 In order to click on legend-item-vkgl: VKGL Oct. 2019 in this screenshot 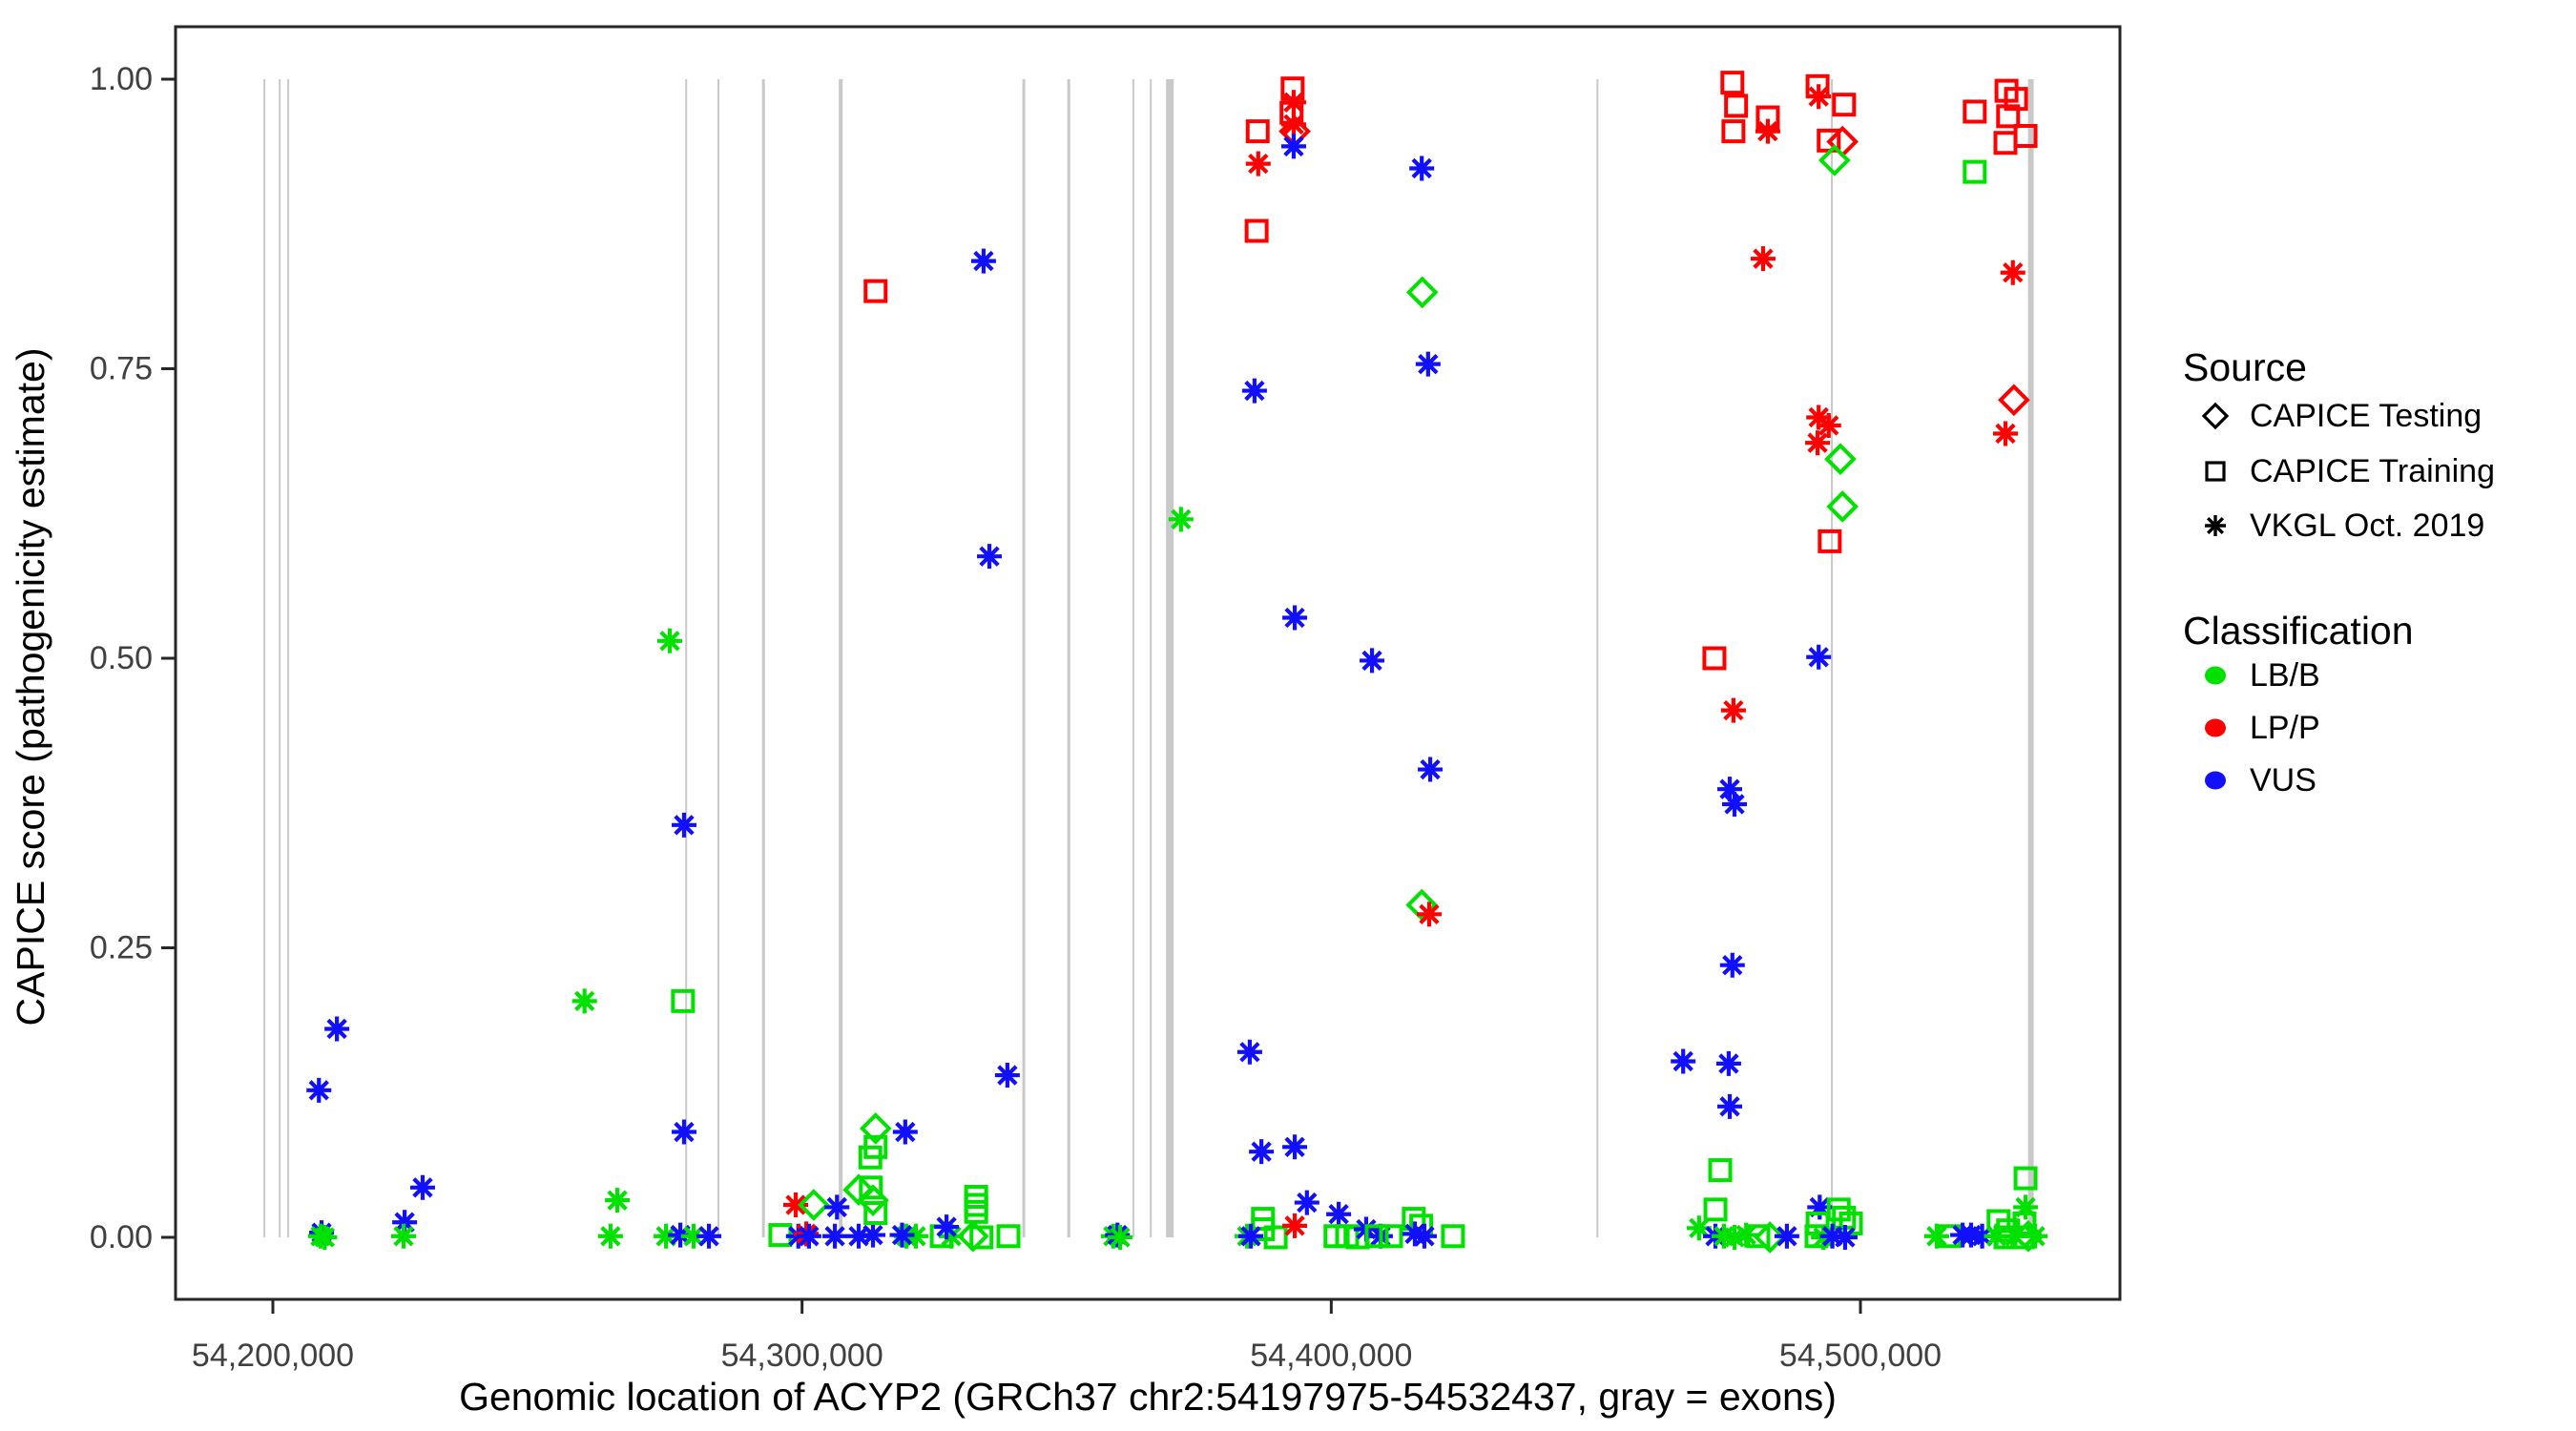, I will do `click(2340, 526)`.